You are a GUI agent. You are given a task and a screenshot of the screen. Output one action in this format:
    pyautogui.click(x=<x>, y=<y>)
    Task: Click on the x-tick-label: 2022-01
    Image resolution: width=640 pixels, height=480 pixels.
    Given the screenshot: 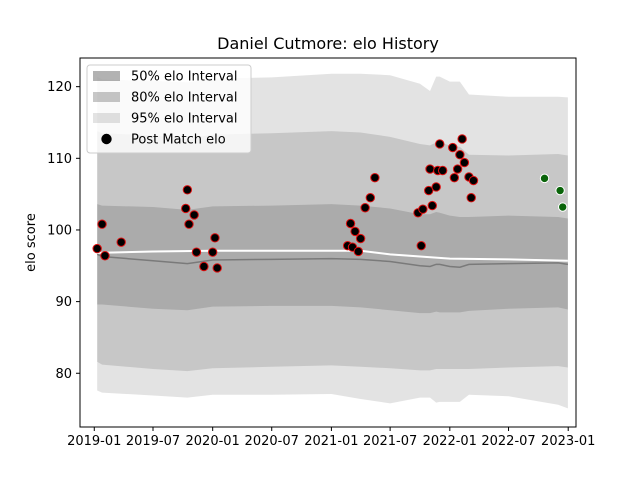 What is the action you would take?
    pyautogui.click(x=450, y=441)
    